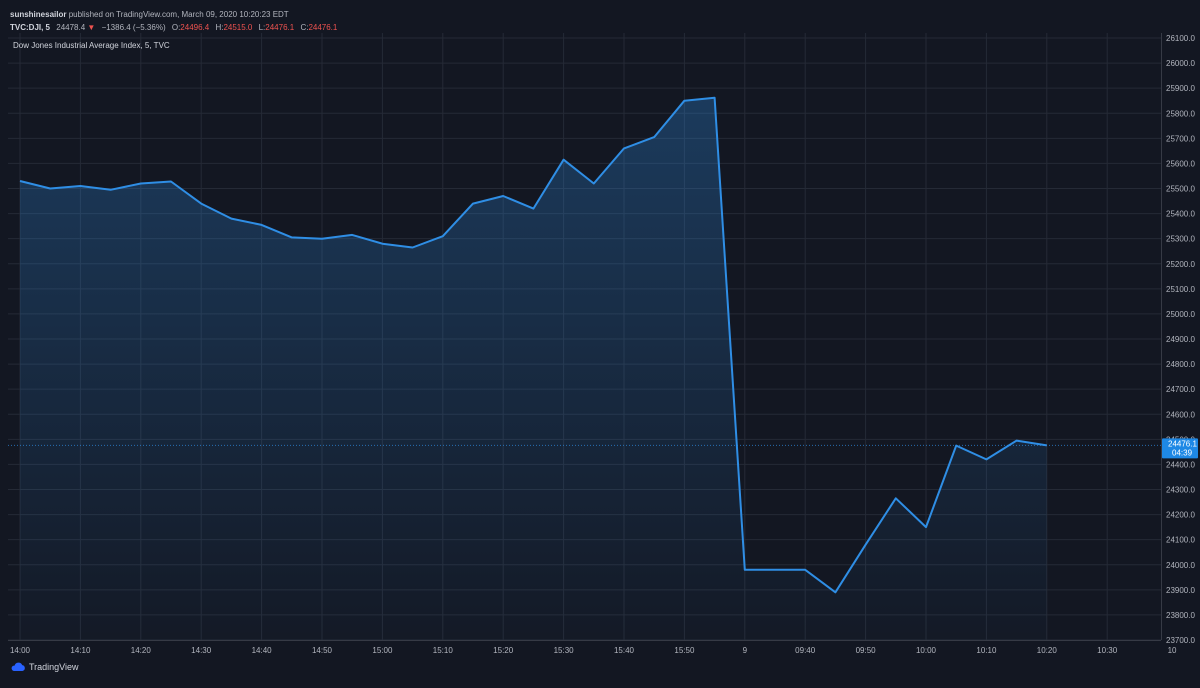 Image resolution: width=1200 pixels, height=688 pixels. What do you see at coordinates (1180, 490) in the screenshot?
I see `price-tick-label: 24300.0` at bounding box center [1180, 490].